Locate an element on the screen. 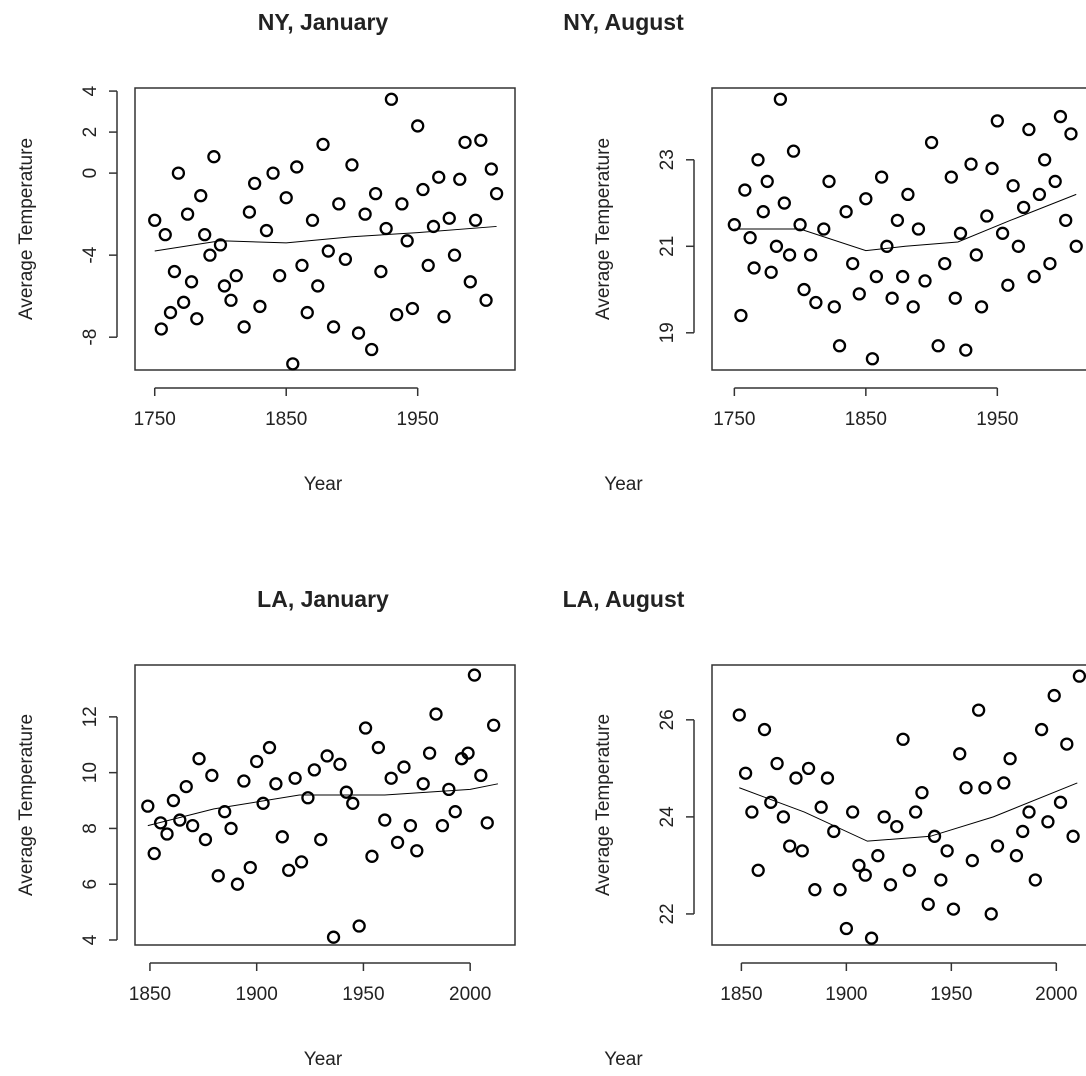  y-tick-label: 2 is located at coordinates (90, 132).